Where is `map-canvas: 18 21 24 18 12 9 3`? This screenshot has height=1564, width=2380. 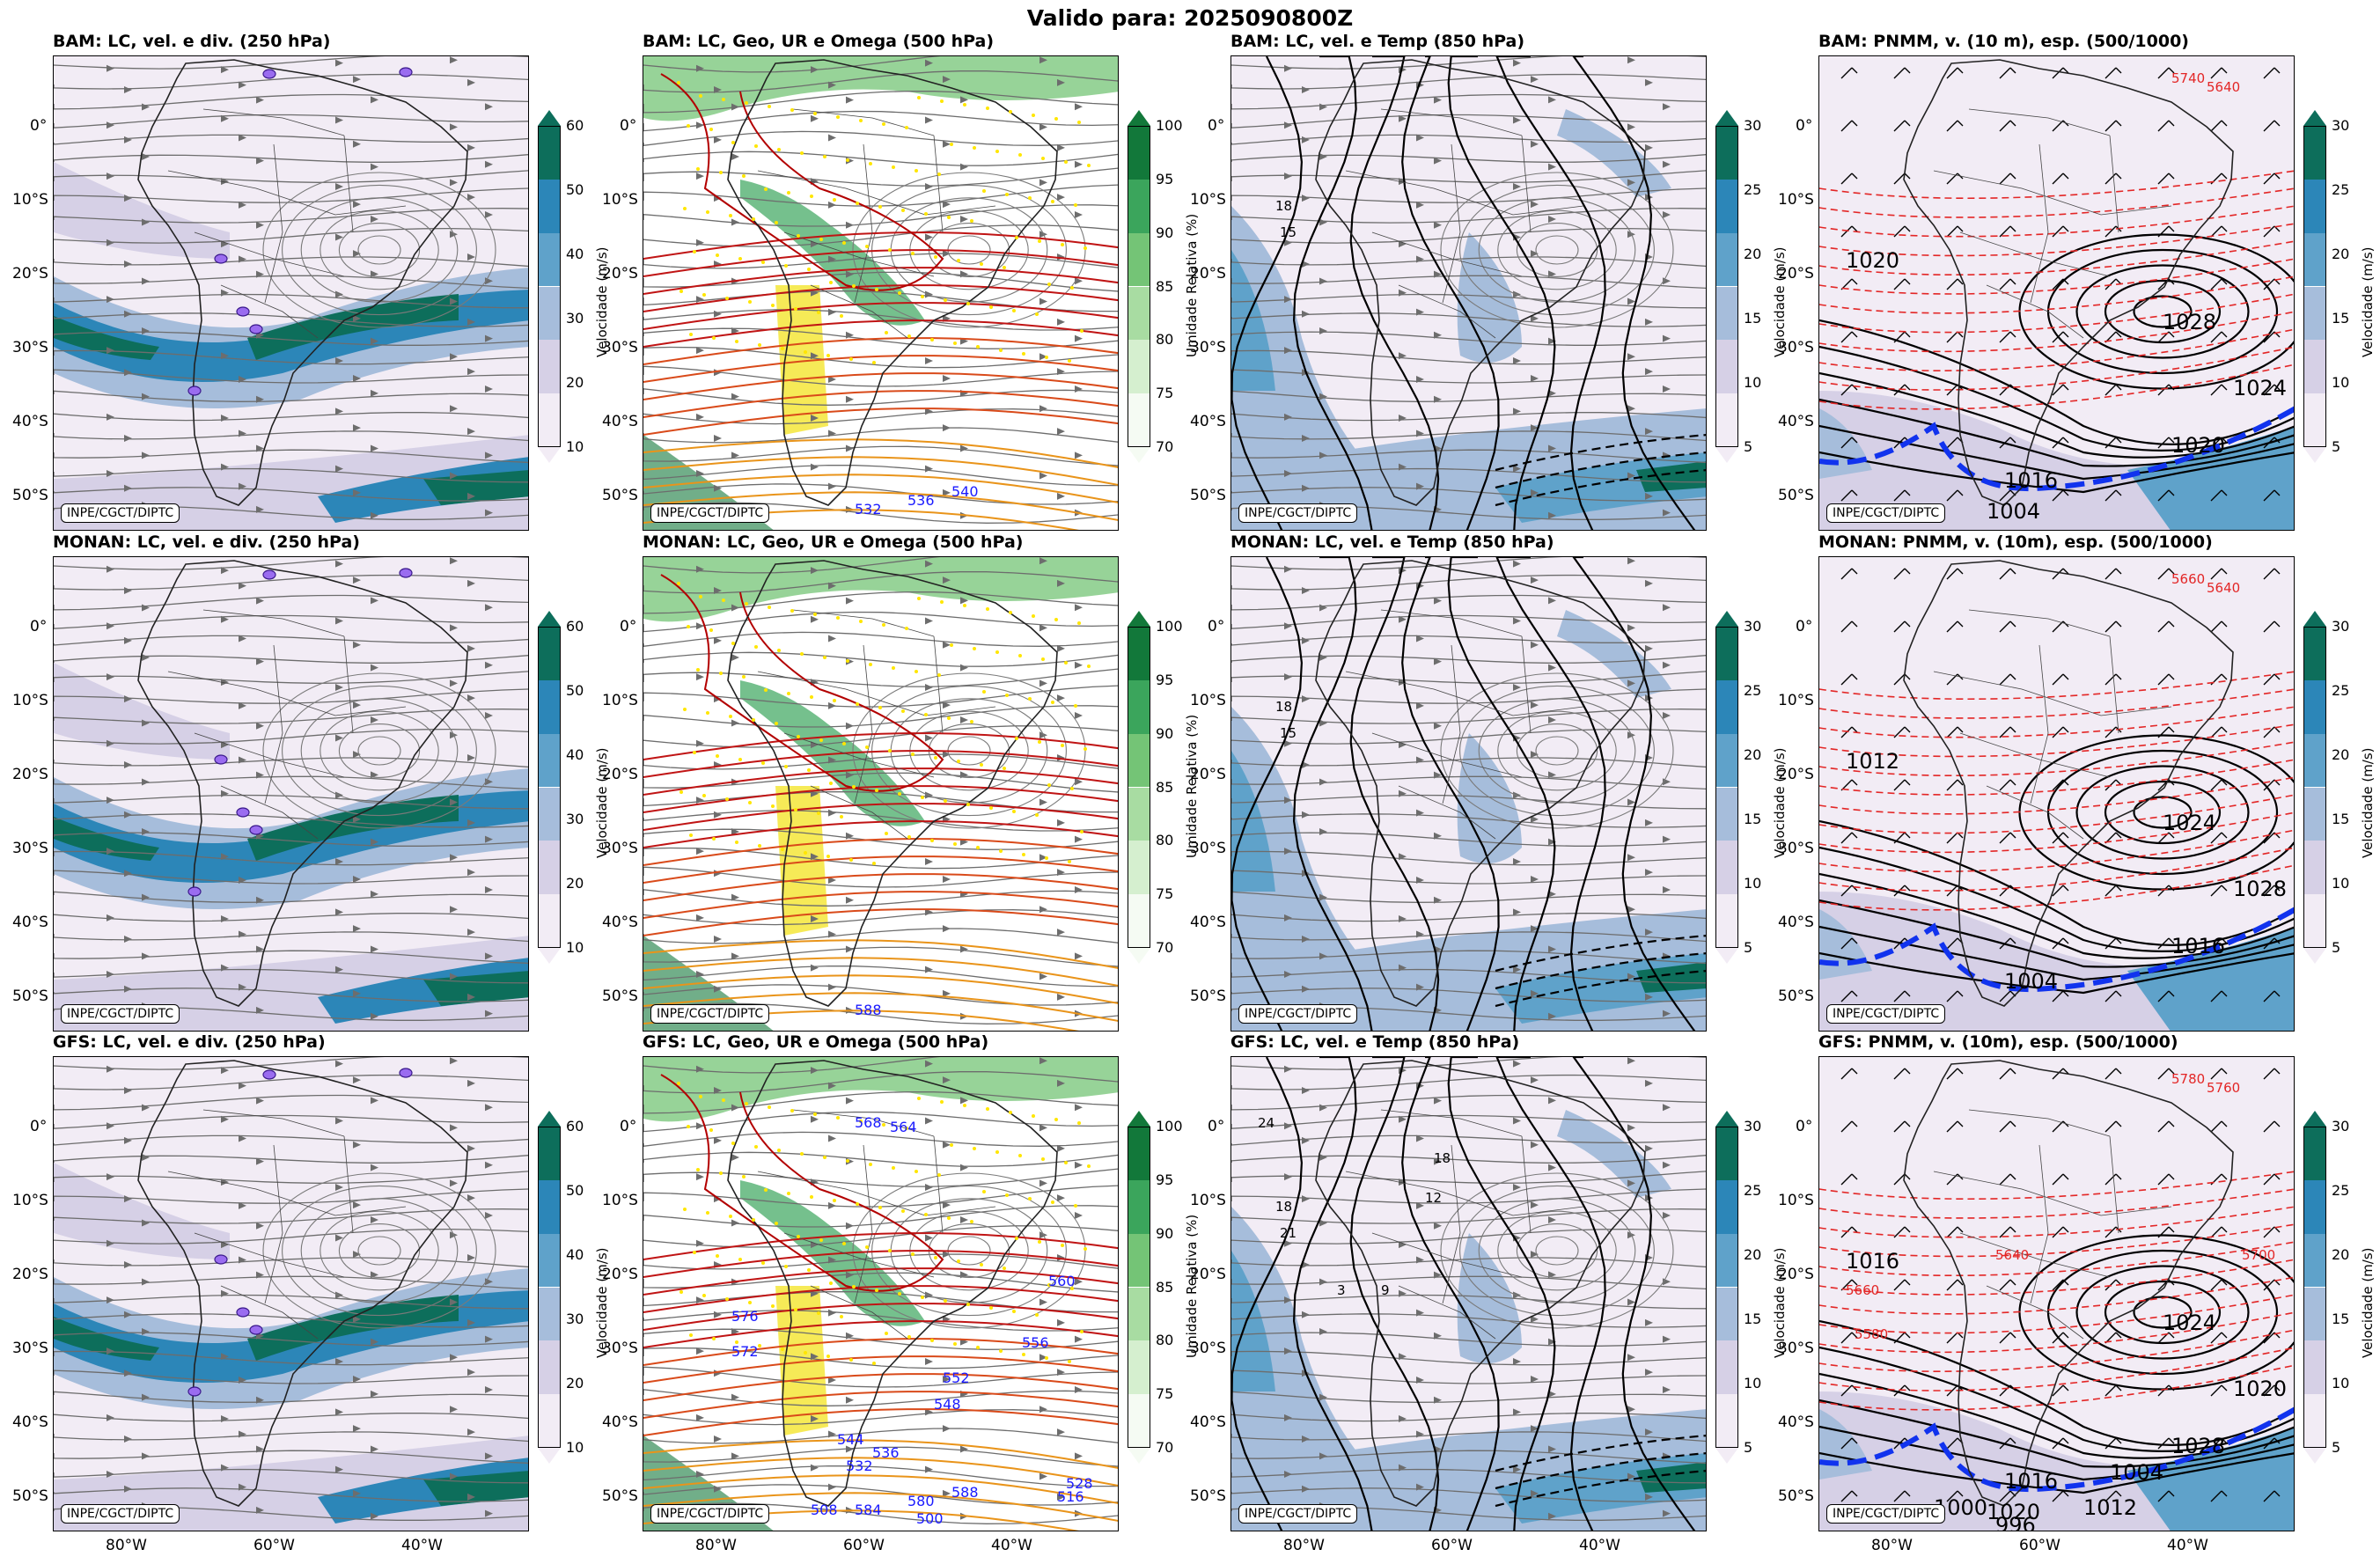 map-canvas: 18 21 24 18 12 9 3 is located at coordinates (1468, 1294).